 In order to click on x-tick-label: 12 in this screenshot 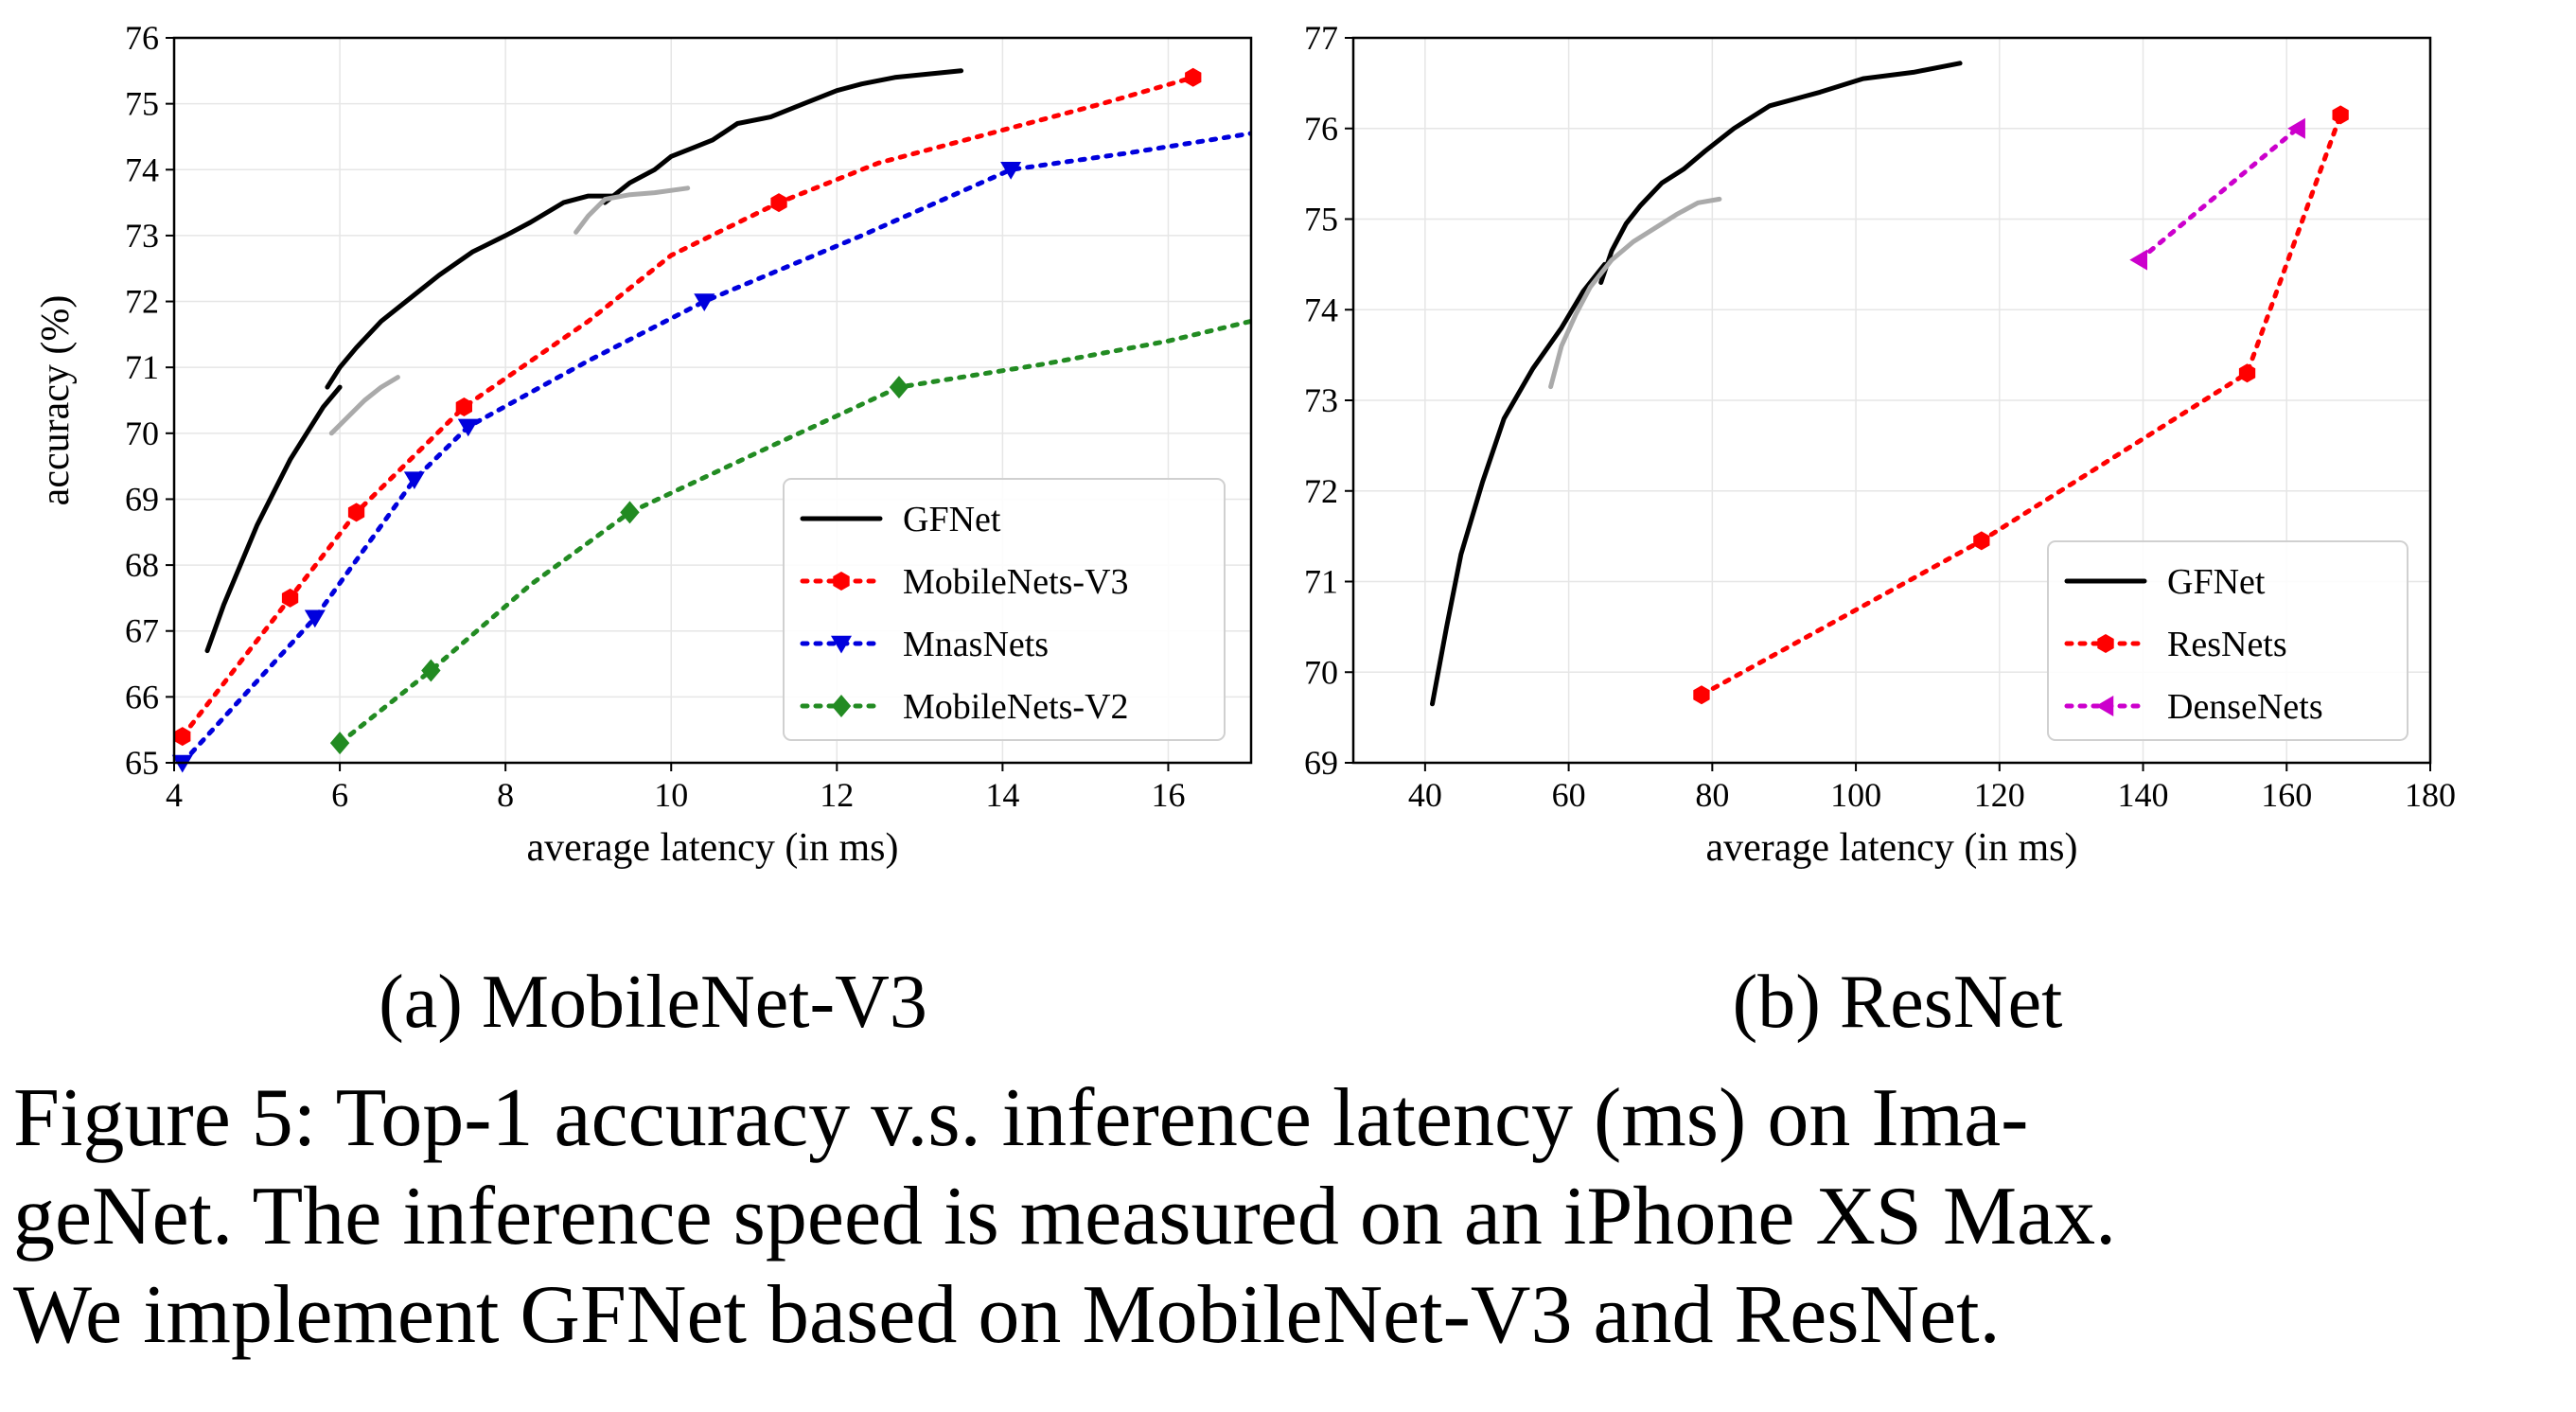, I will do `click(837, 795)`.